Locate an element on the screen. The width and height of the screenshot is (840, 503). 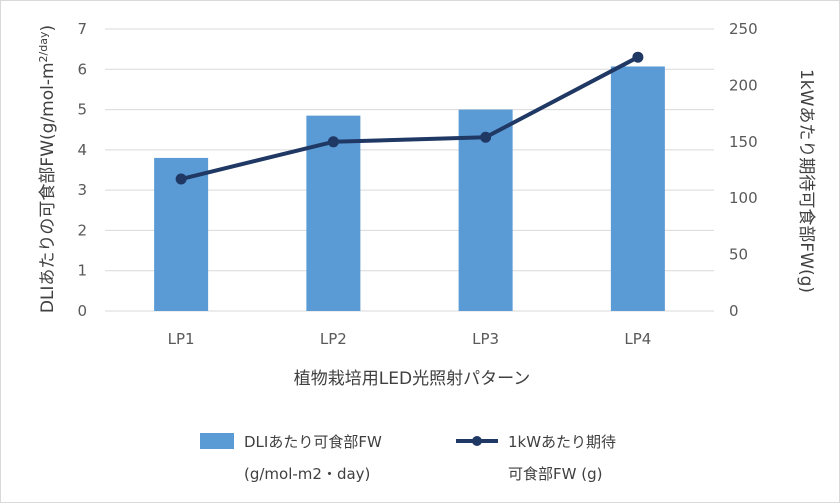
right-axis-ticks: 0 50 100 150 200 250 is located at coordinates (743, 170).